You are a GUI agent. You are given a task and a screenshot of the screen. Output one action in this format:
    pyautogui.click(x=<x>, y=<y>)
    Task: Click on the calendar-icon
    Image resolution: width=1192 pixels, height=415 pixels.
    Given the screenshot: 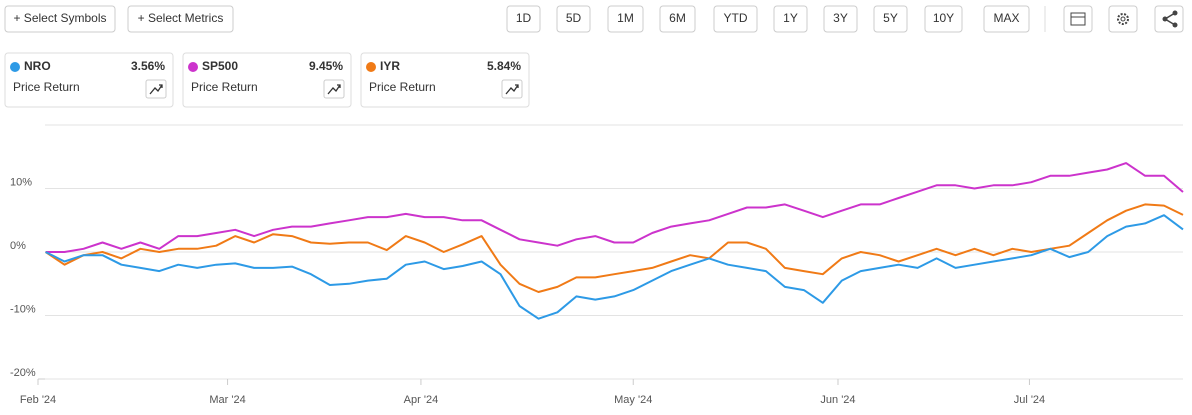 What is the action you would take?
    pyautogui.click(x=1078, y=19)
    